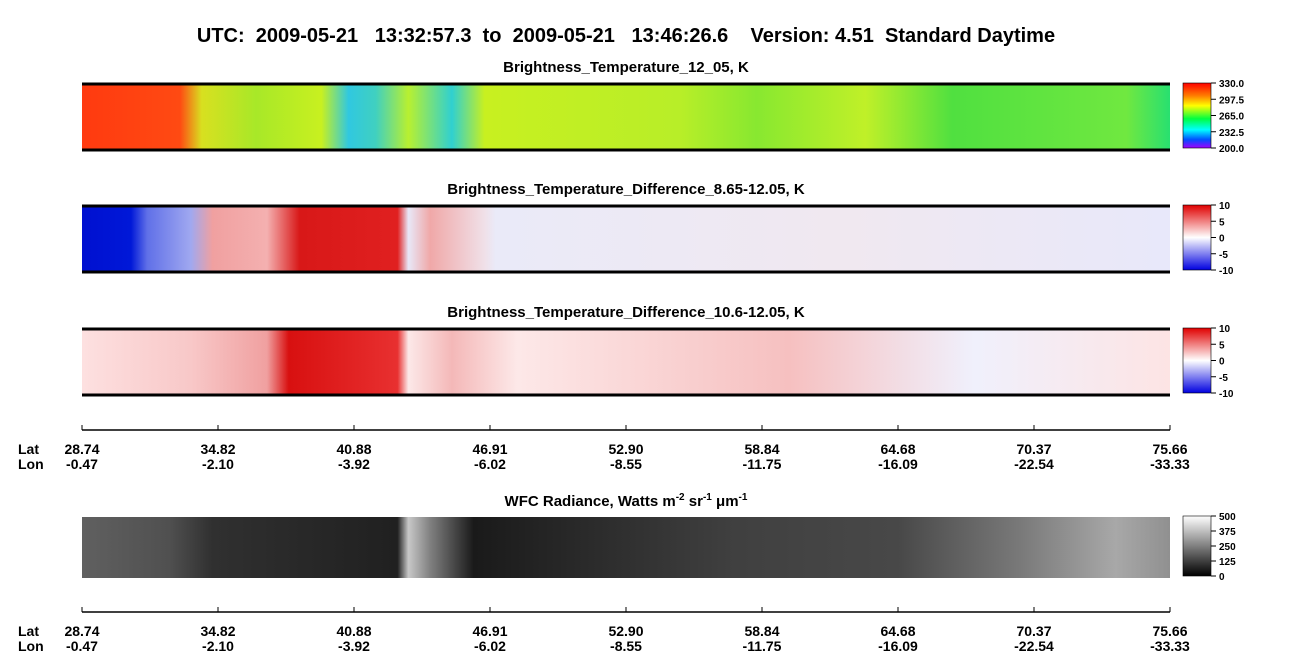 The width and height of the screenshot is (1300, 667). What do you see at coordinates (1227, 547) in the screenshot?
I see `colorbar-label: 250` at bounding box center [1227, 547].